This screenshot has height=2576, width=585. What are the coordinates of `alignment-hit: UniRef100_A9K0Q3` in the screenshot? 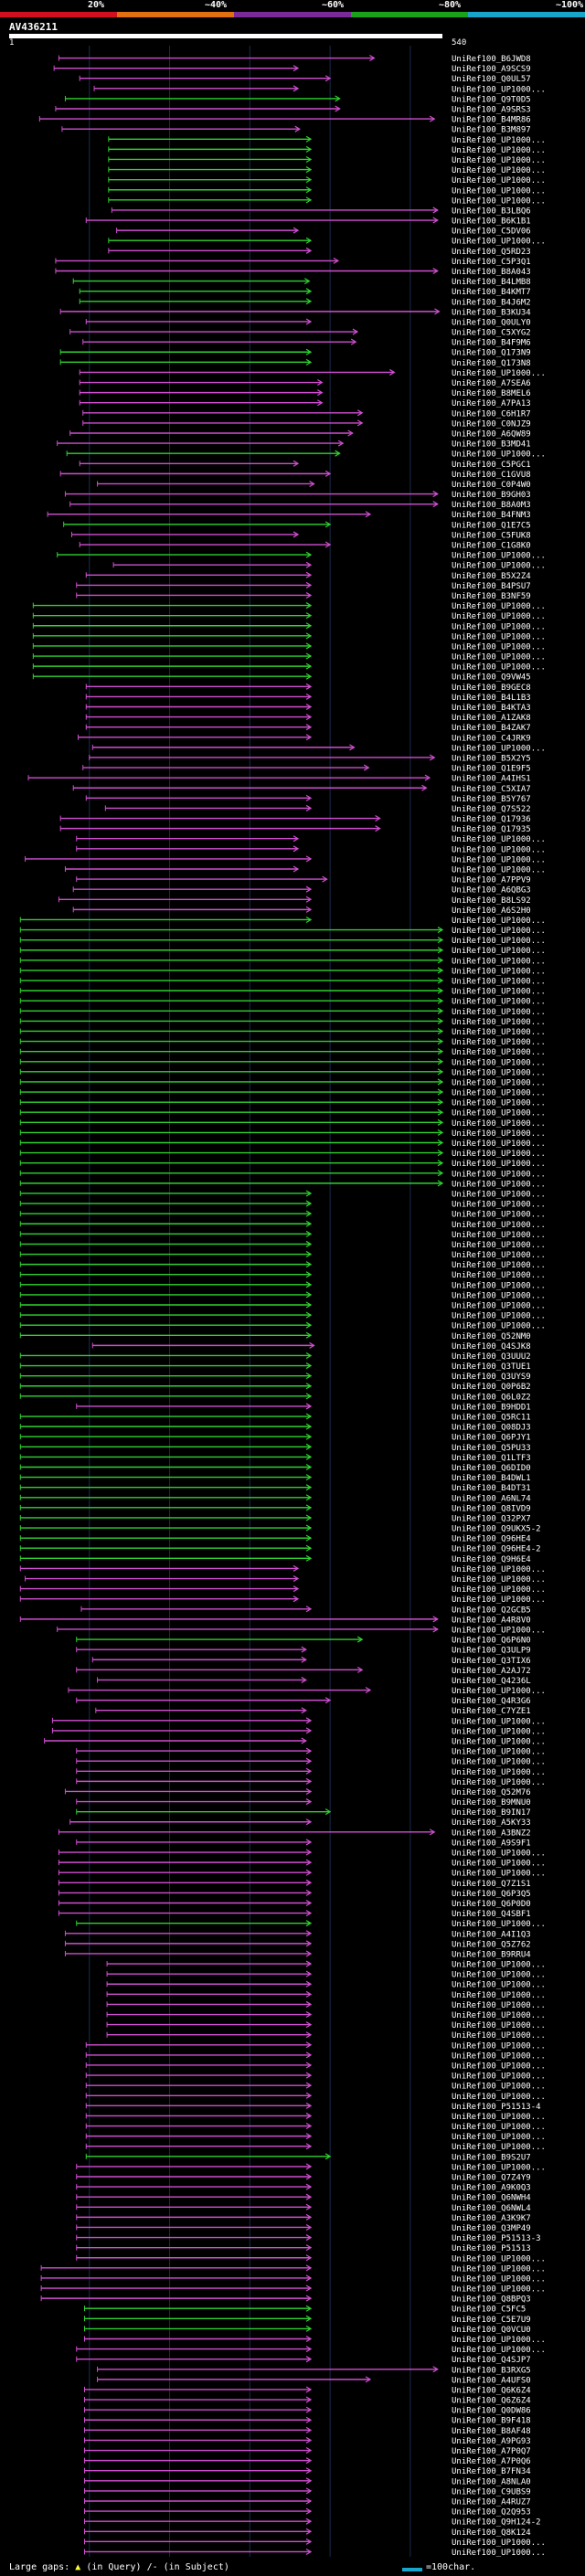 It's located at (303, 2188).